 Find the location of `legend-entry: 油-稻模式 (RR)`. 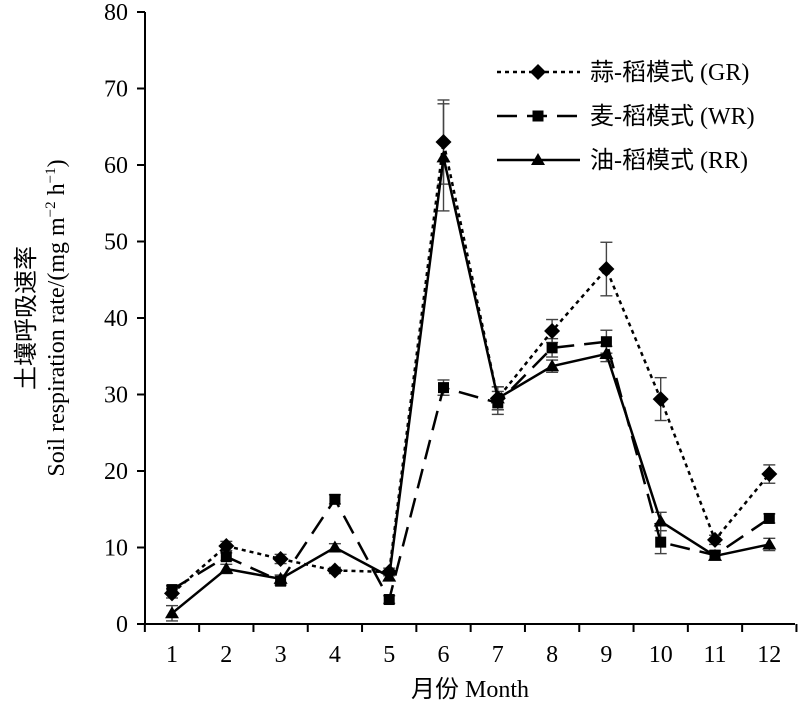

legend-entry: 油-稻模式 (RR) is located at coordinates (622, 160).